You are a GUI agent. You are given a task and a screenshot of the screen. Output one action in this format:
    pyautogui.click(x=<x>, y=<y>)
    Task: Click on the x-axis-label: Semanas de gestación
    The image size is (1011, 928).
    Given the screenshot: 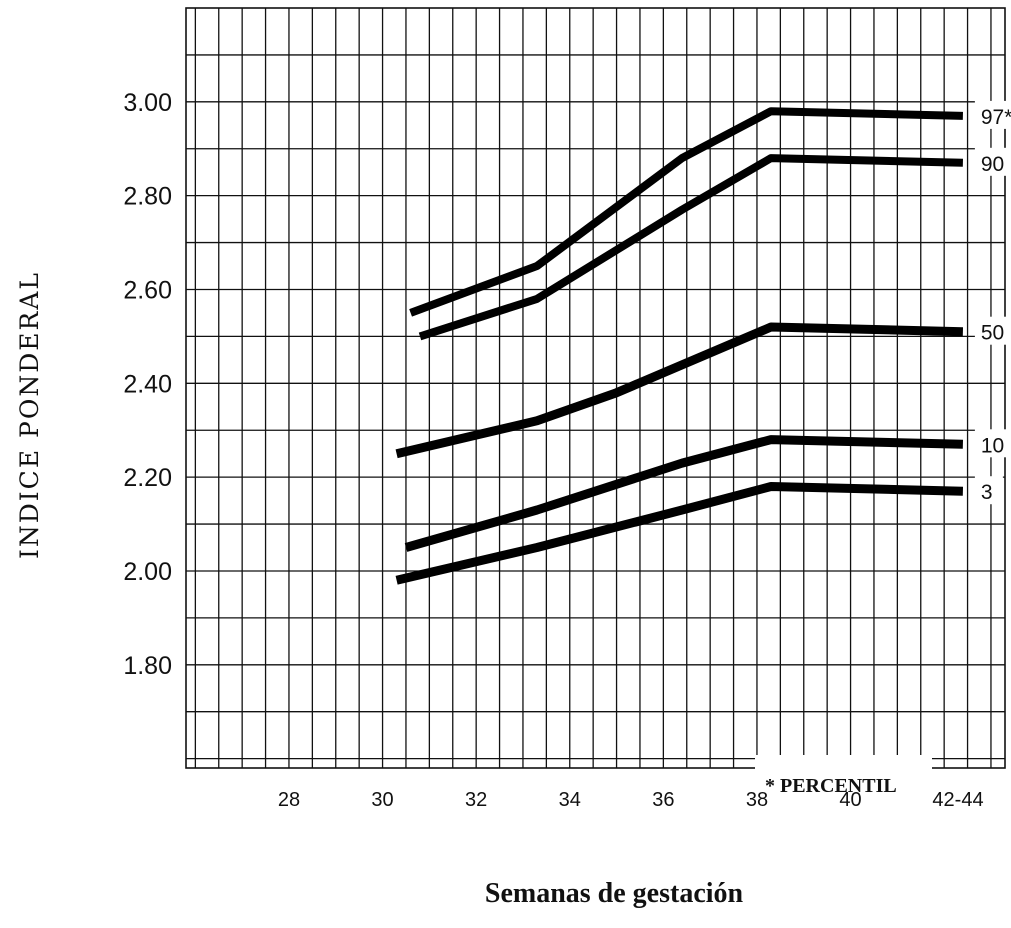 What is the action you would take?
    pyautogui.click(x=614, y=893)
    